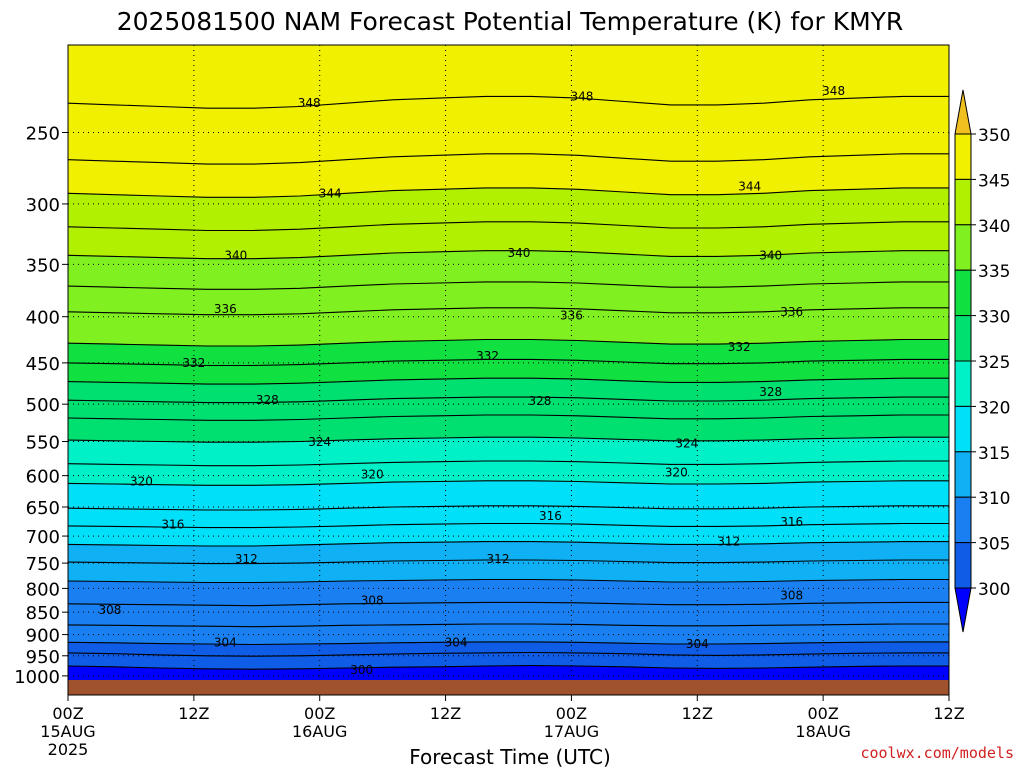 The width and height of the screenshot is (1024, 768). I want to click on colorbar-label-340: 340, so click(994, 227).